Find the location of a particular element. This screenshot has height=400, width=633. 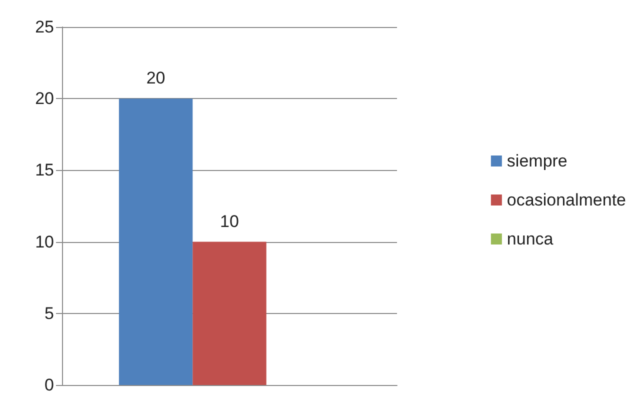

y-tick-label: 20 is located at coordinates (44, 98).